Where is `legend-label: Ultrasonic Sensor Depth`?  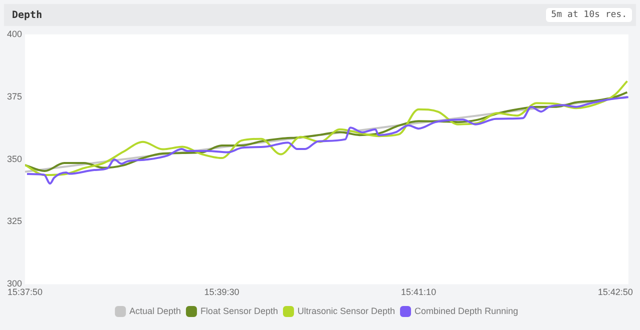
legend-label: Ultrasonic Sensor Depth is located at coordinates (346, 311).